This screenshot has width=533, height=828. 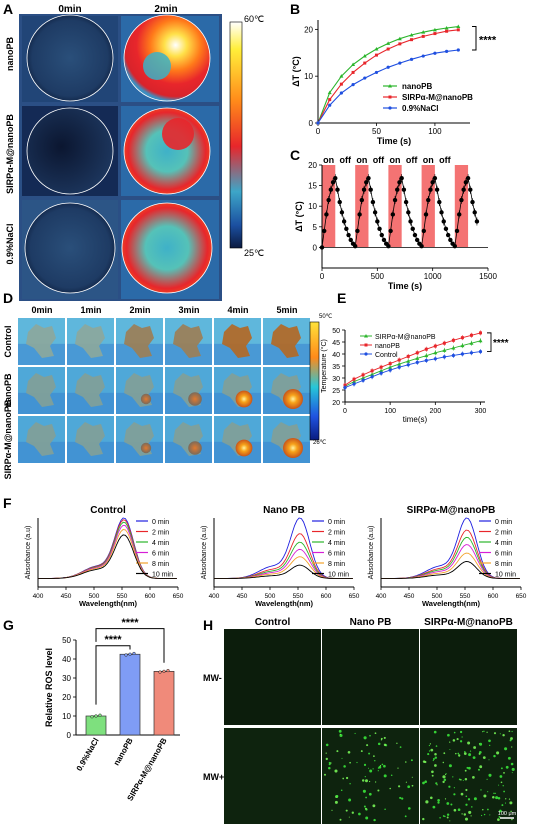 I want to click on chart-f1-xtick-label-0: 400, so click(x=38, y=596).